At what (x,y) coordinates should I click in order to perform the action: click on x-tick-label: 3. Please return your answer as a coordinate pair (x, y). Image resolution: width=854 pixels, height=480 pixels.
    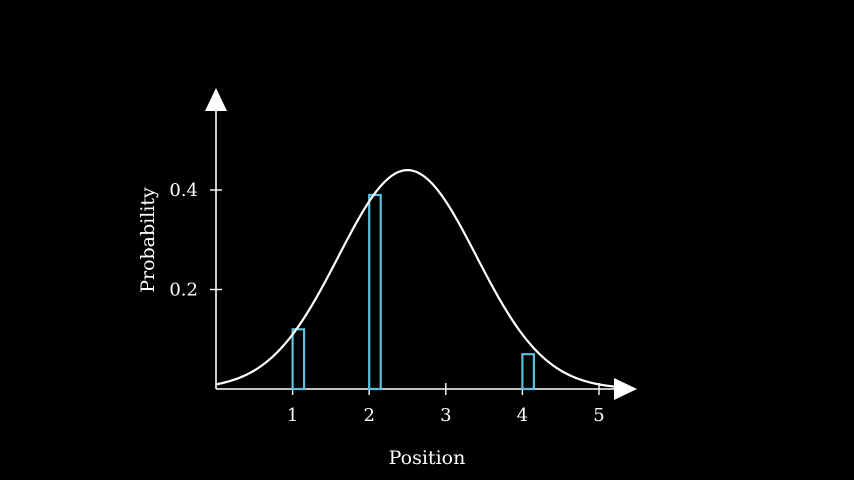
    Looking at the image, I should click on (445, 415).